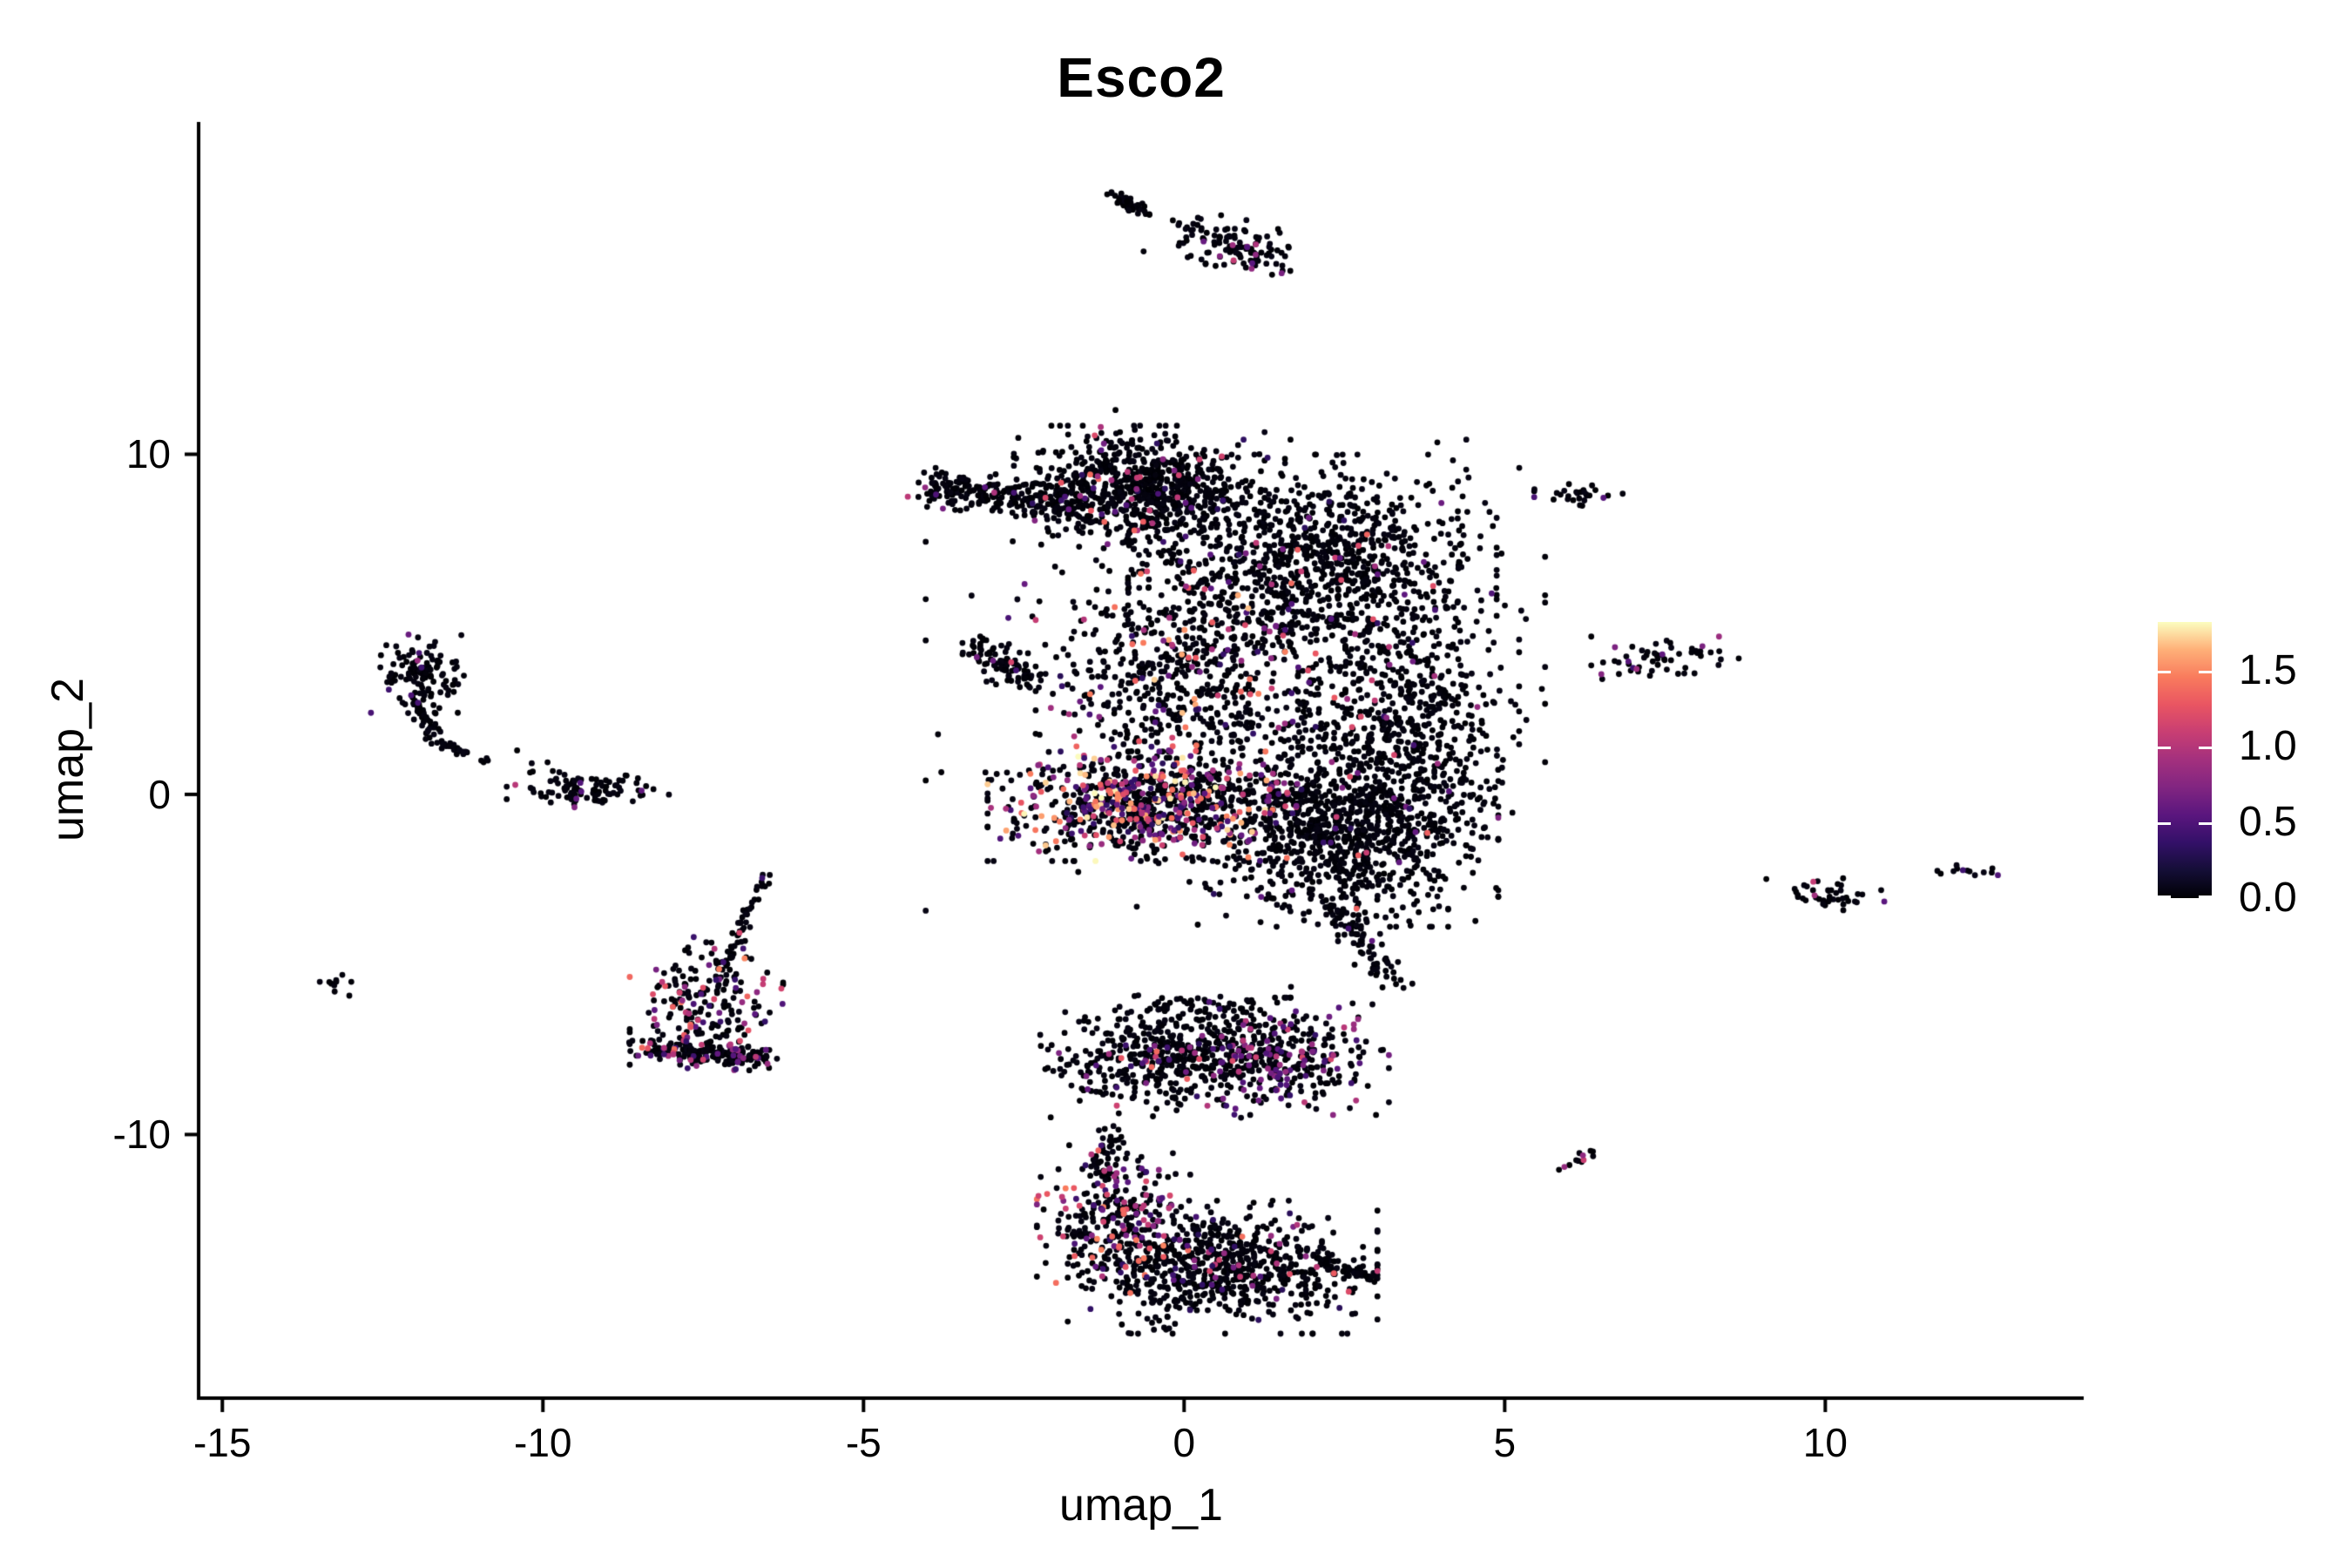  I want to click on expression-colorbar, so click(2185, 760).